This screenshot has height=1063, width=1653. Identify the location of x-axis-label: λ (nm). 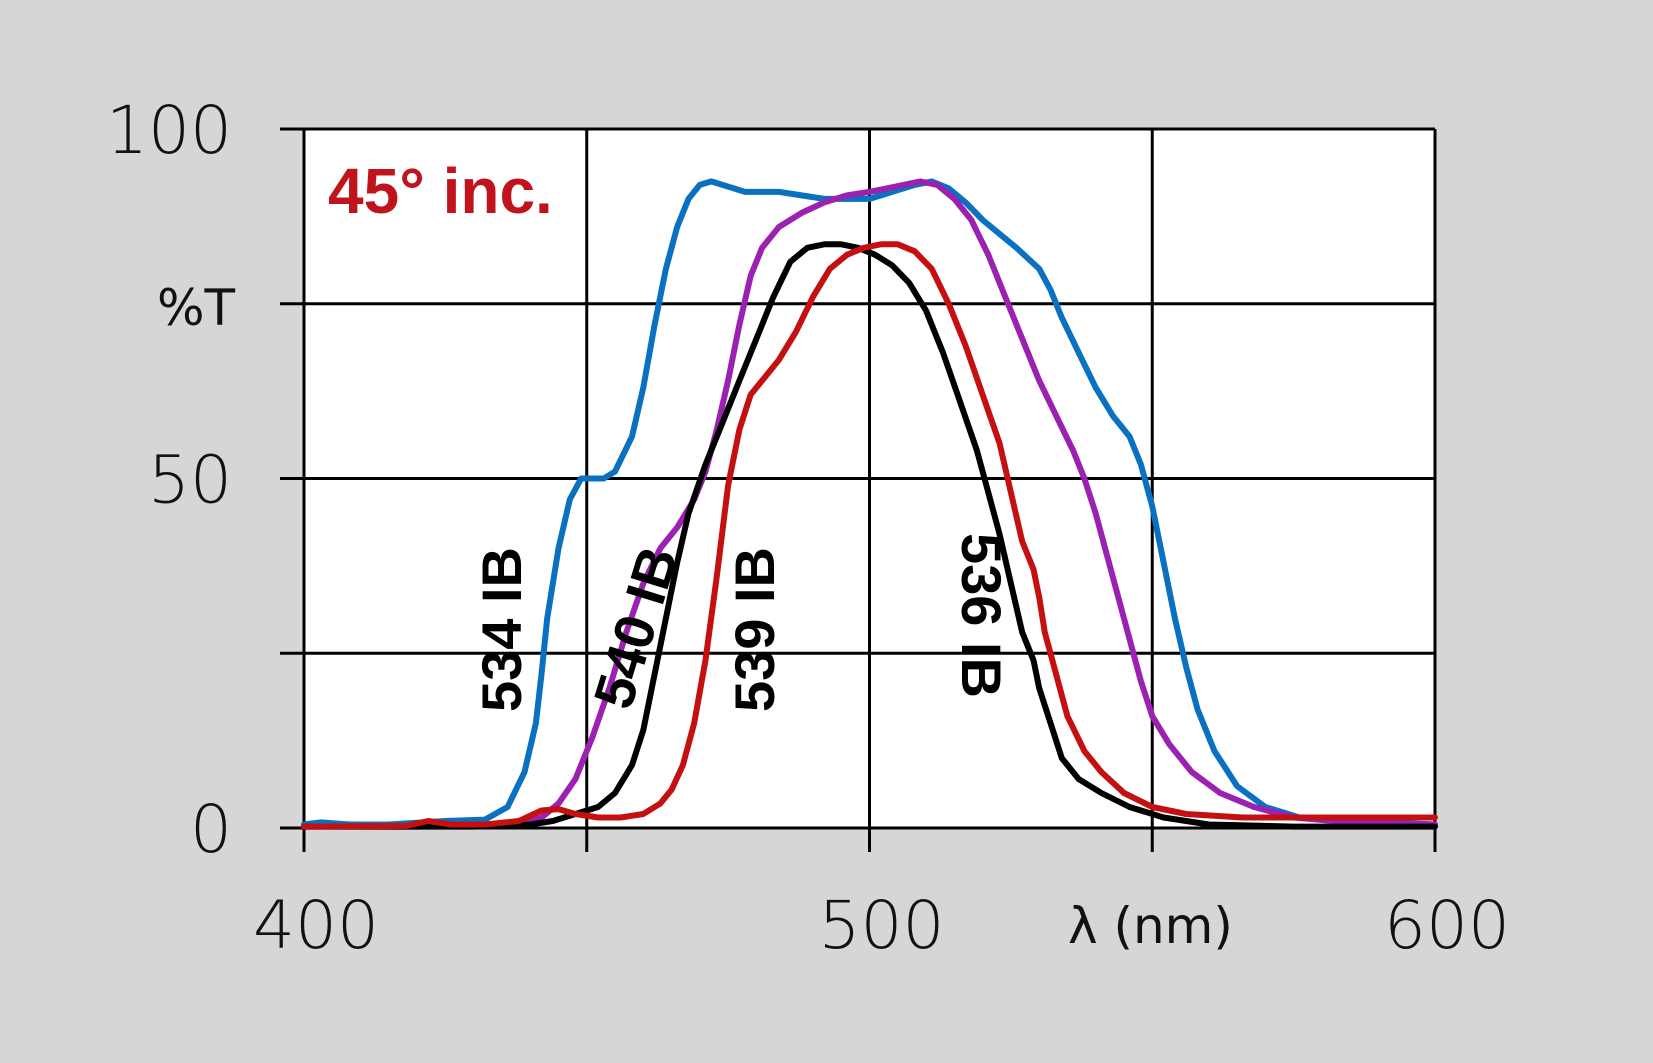
(1150, 926).